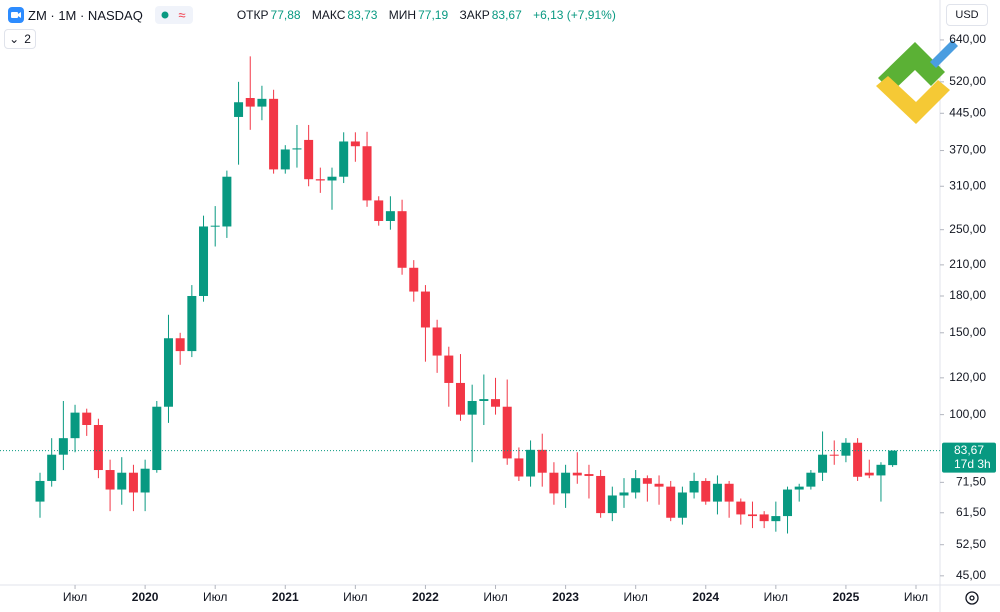 The height and width of the screenshot is (612, 1000). What do you see at coordinates (27, 39) in the screenshot?
I see `indicator-count: 2` at bounding box center [27, 39].